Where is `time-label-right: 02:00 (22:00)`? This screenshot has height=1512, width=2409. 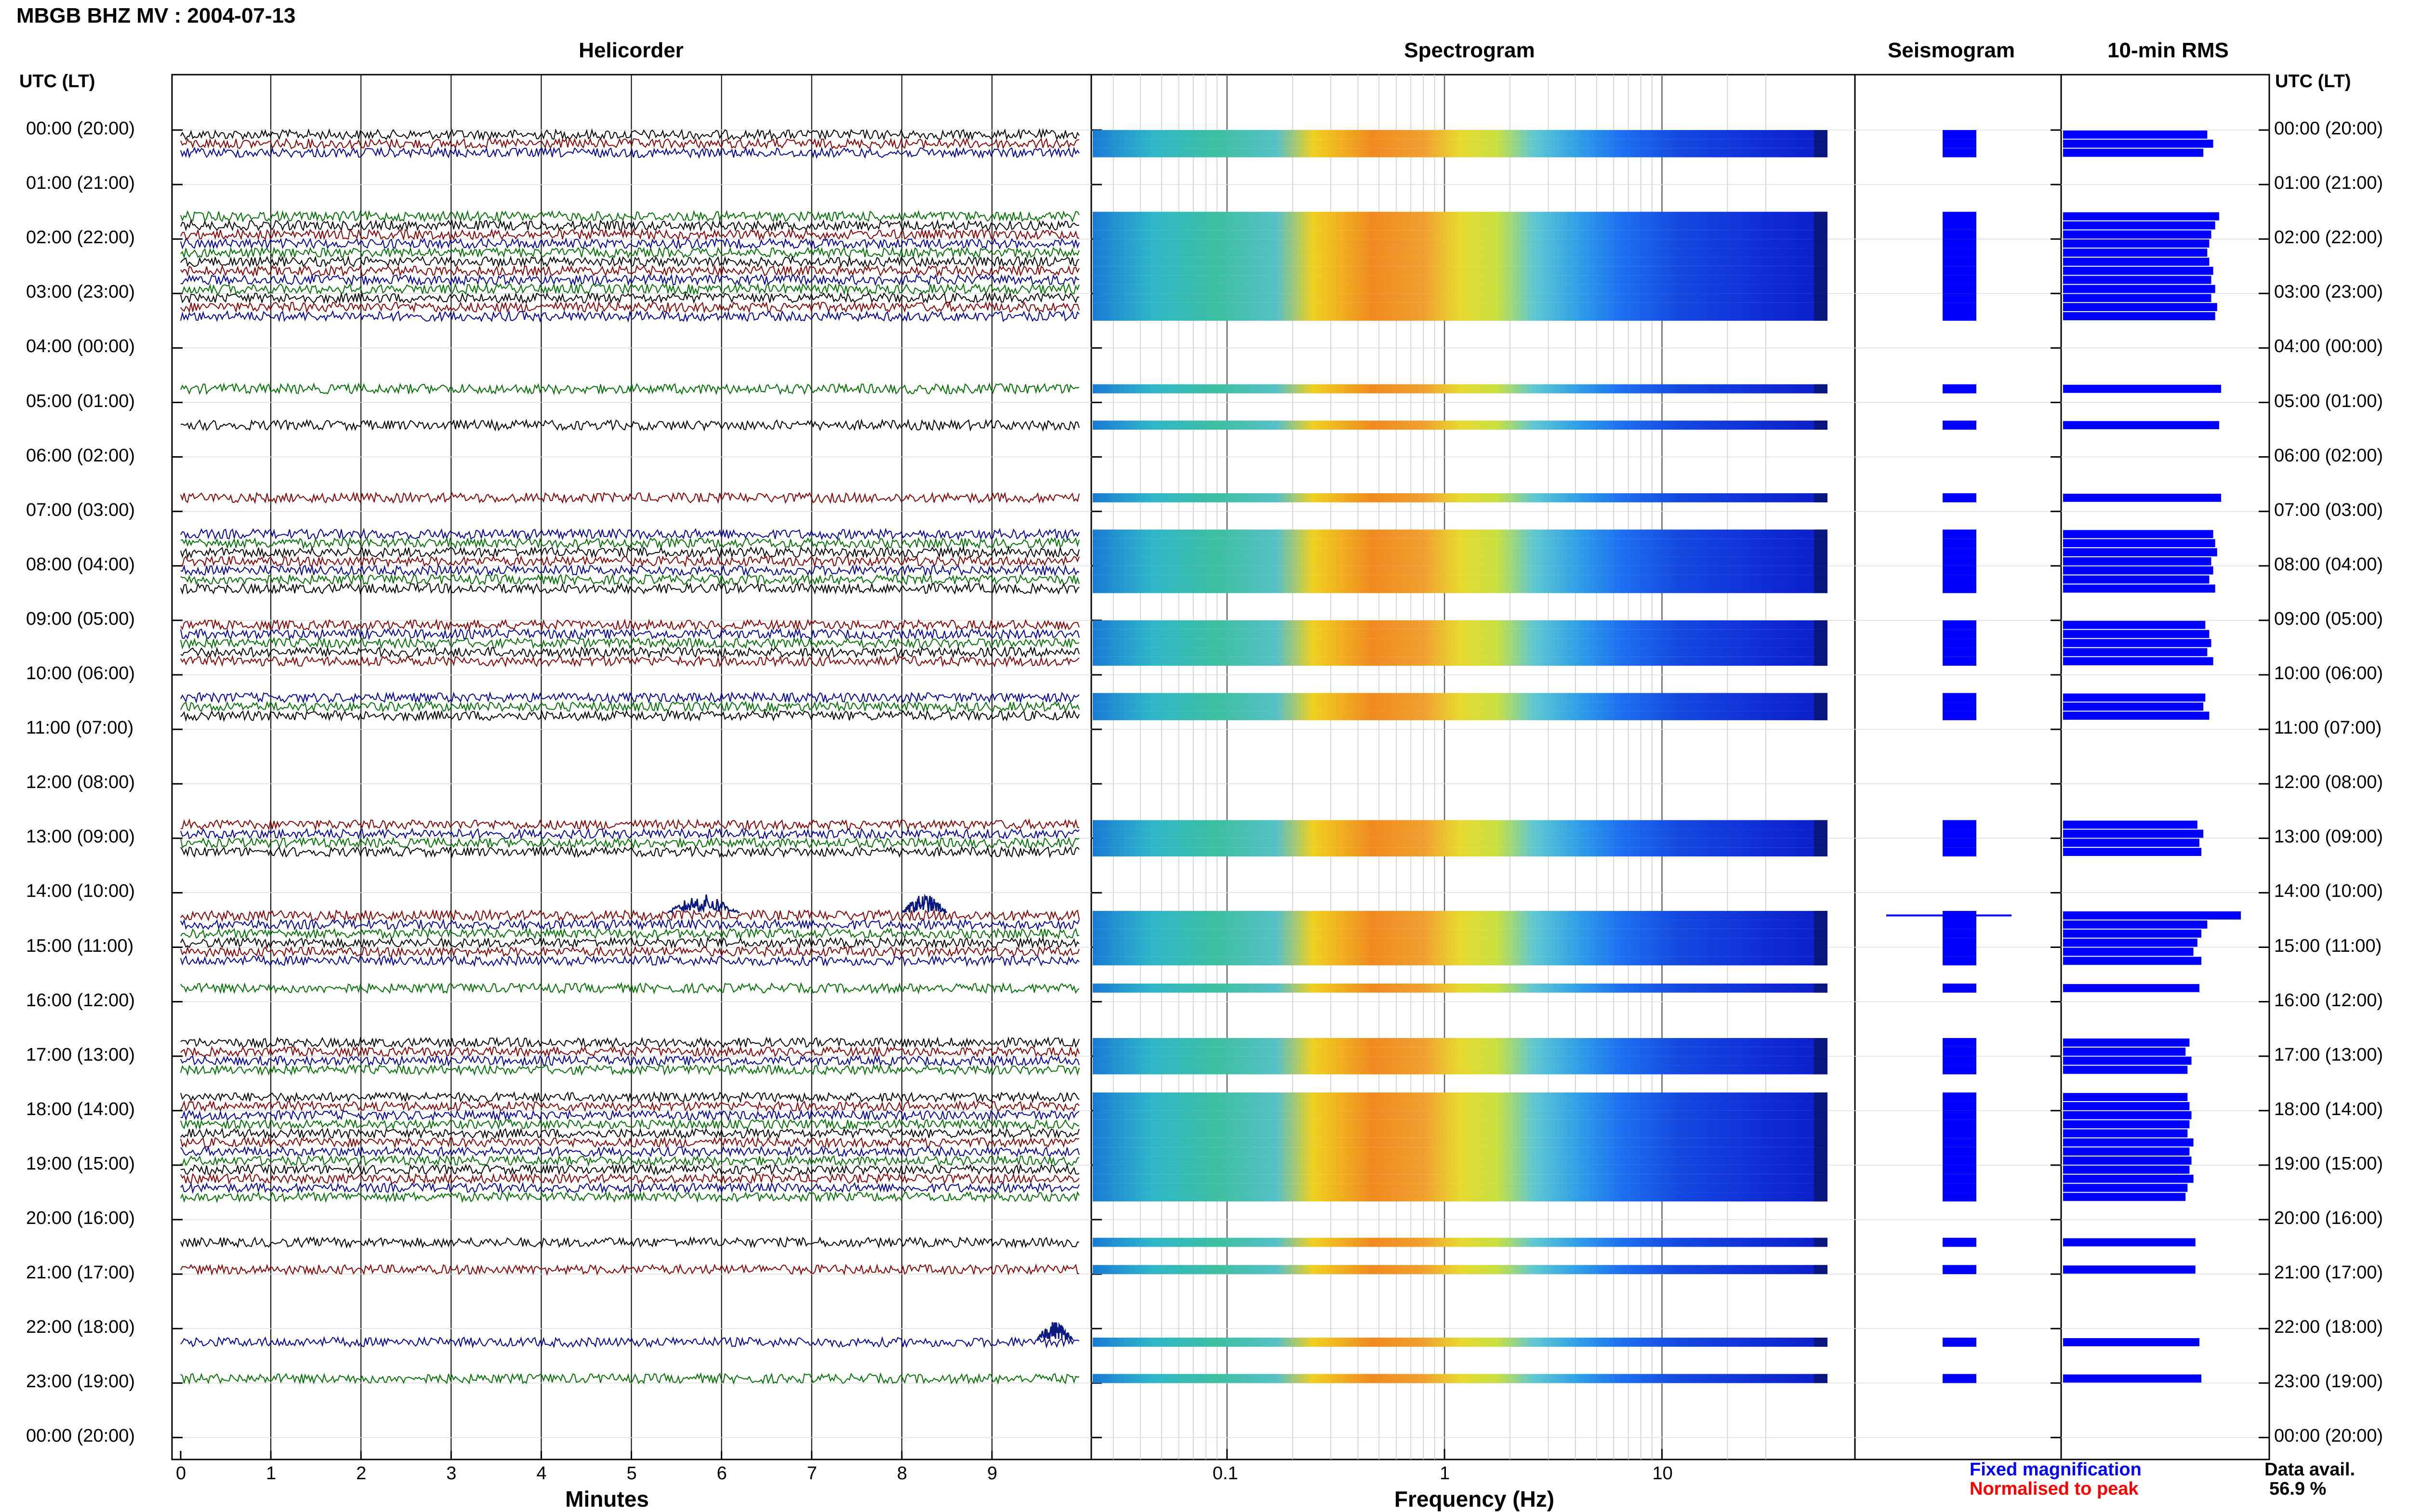
time-label-right: 02:00 (22:00) is located at coordinates (2328, 237).